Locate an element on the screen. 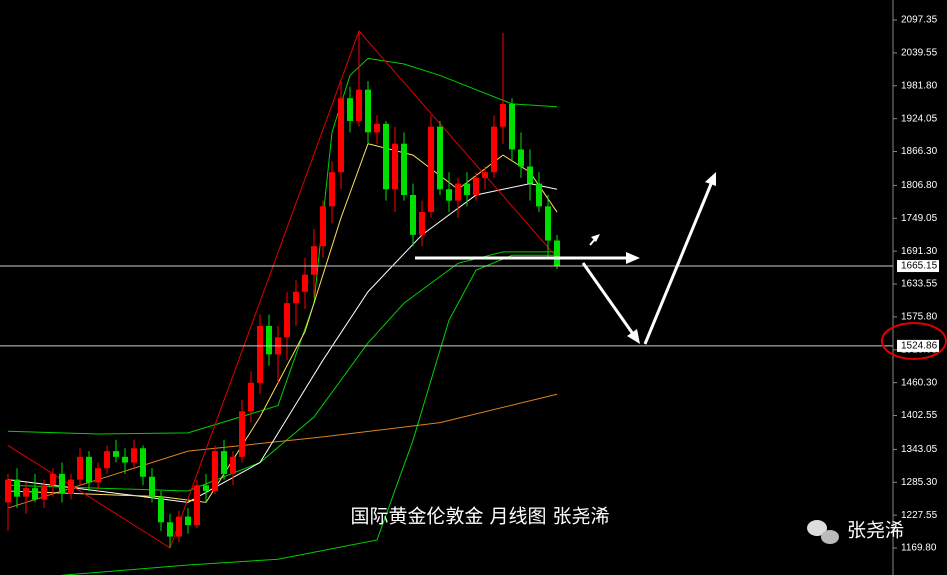 This screenshot has height=575, width=947. y-tick-label: 1575.80 is located at coordinates (919, 317).